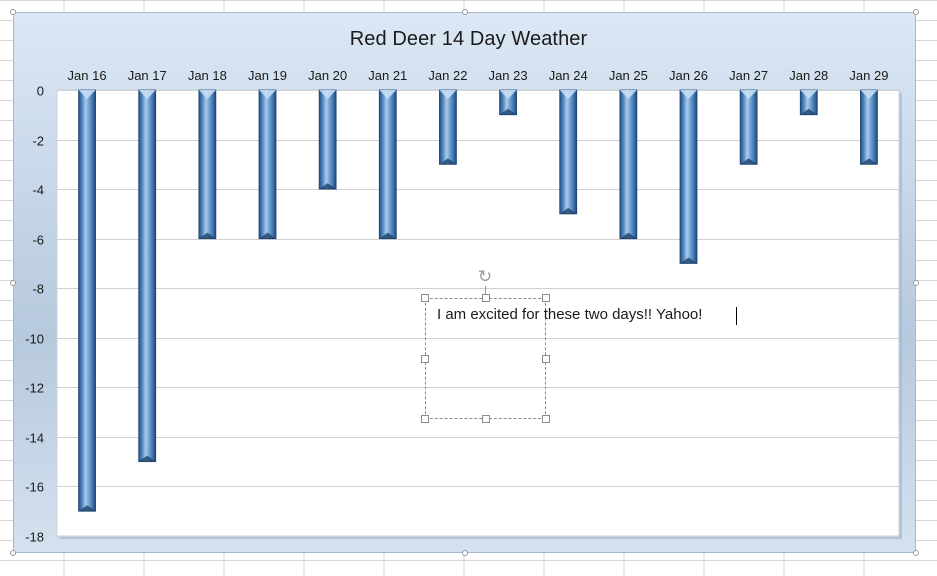 The width and height of the screenshot is (937, 576). What do you see at coordinates (468, 39) in the screenshot?
I see `chart-title: Red Deer 14 Day Weather` at bounding box center [468, 39].